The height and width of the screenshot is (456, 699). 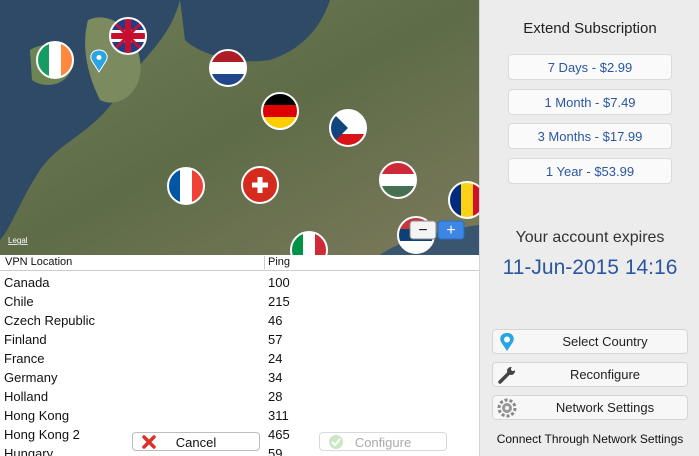 I want to click on table-row: Hong Kong 311, so click(x=239, y=415).